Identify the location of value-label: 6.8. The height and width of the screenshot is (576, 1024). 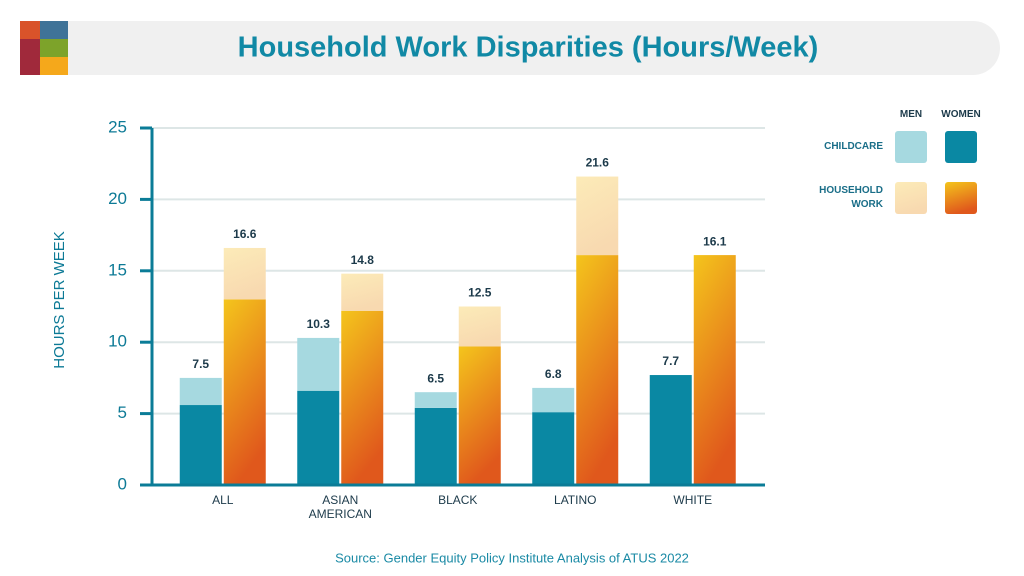
(553, 374).